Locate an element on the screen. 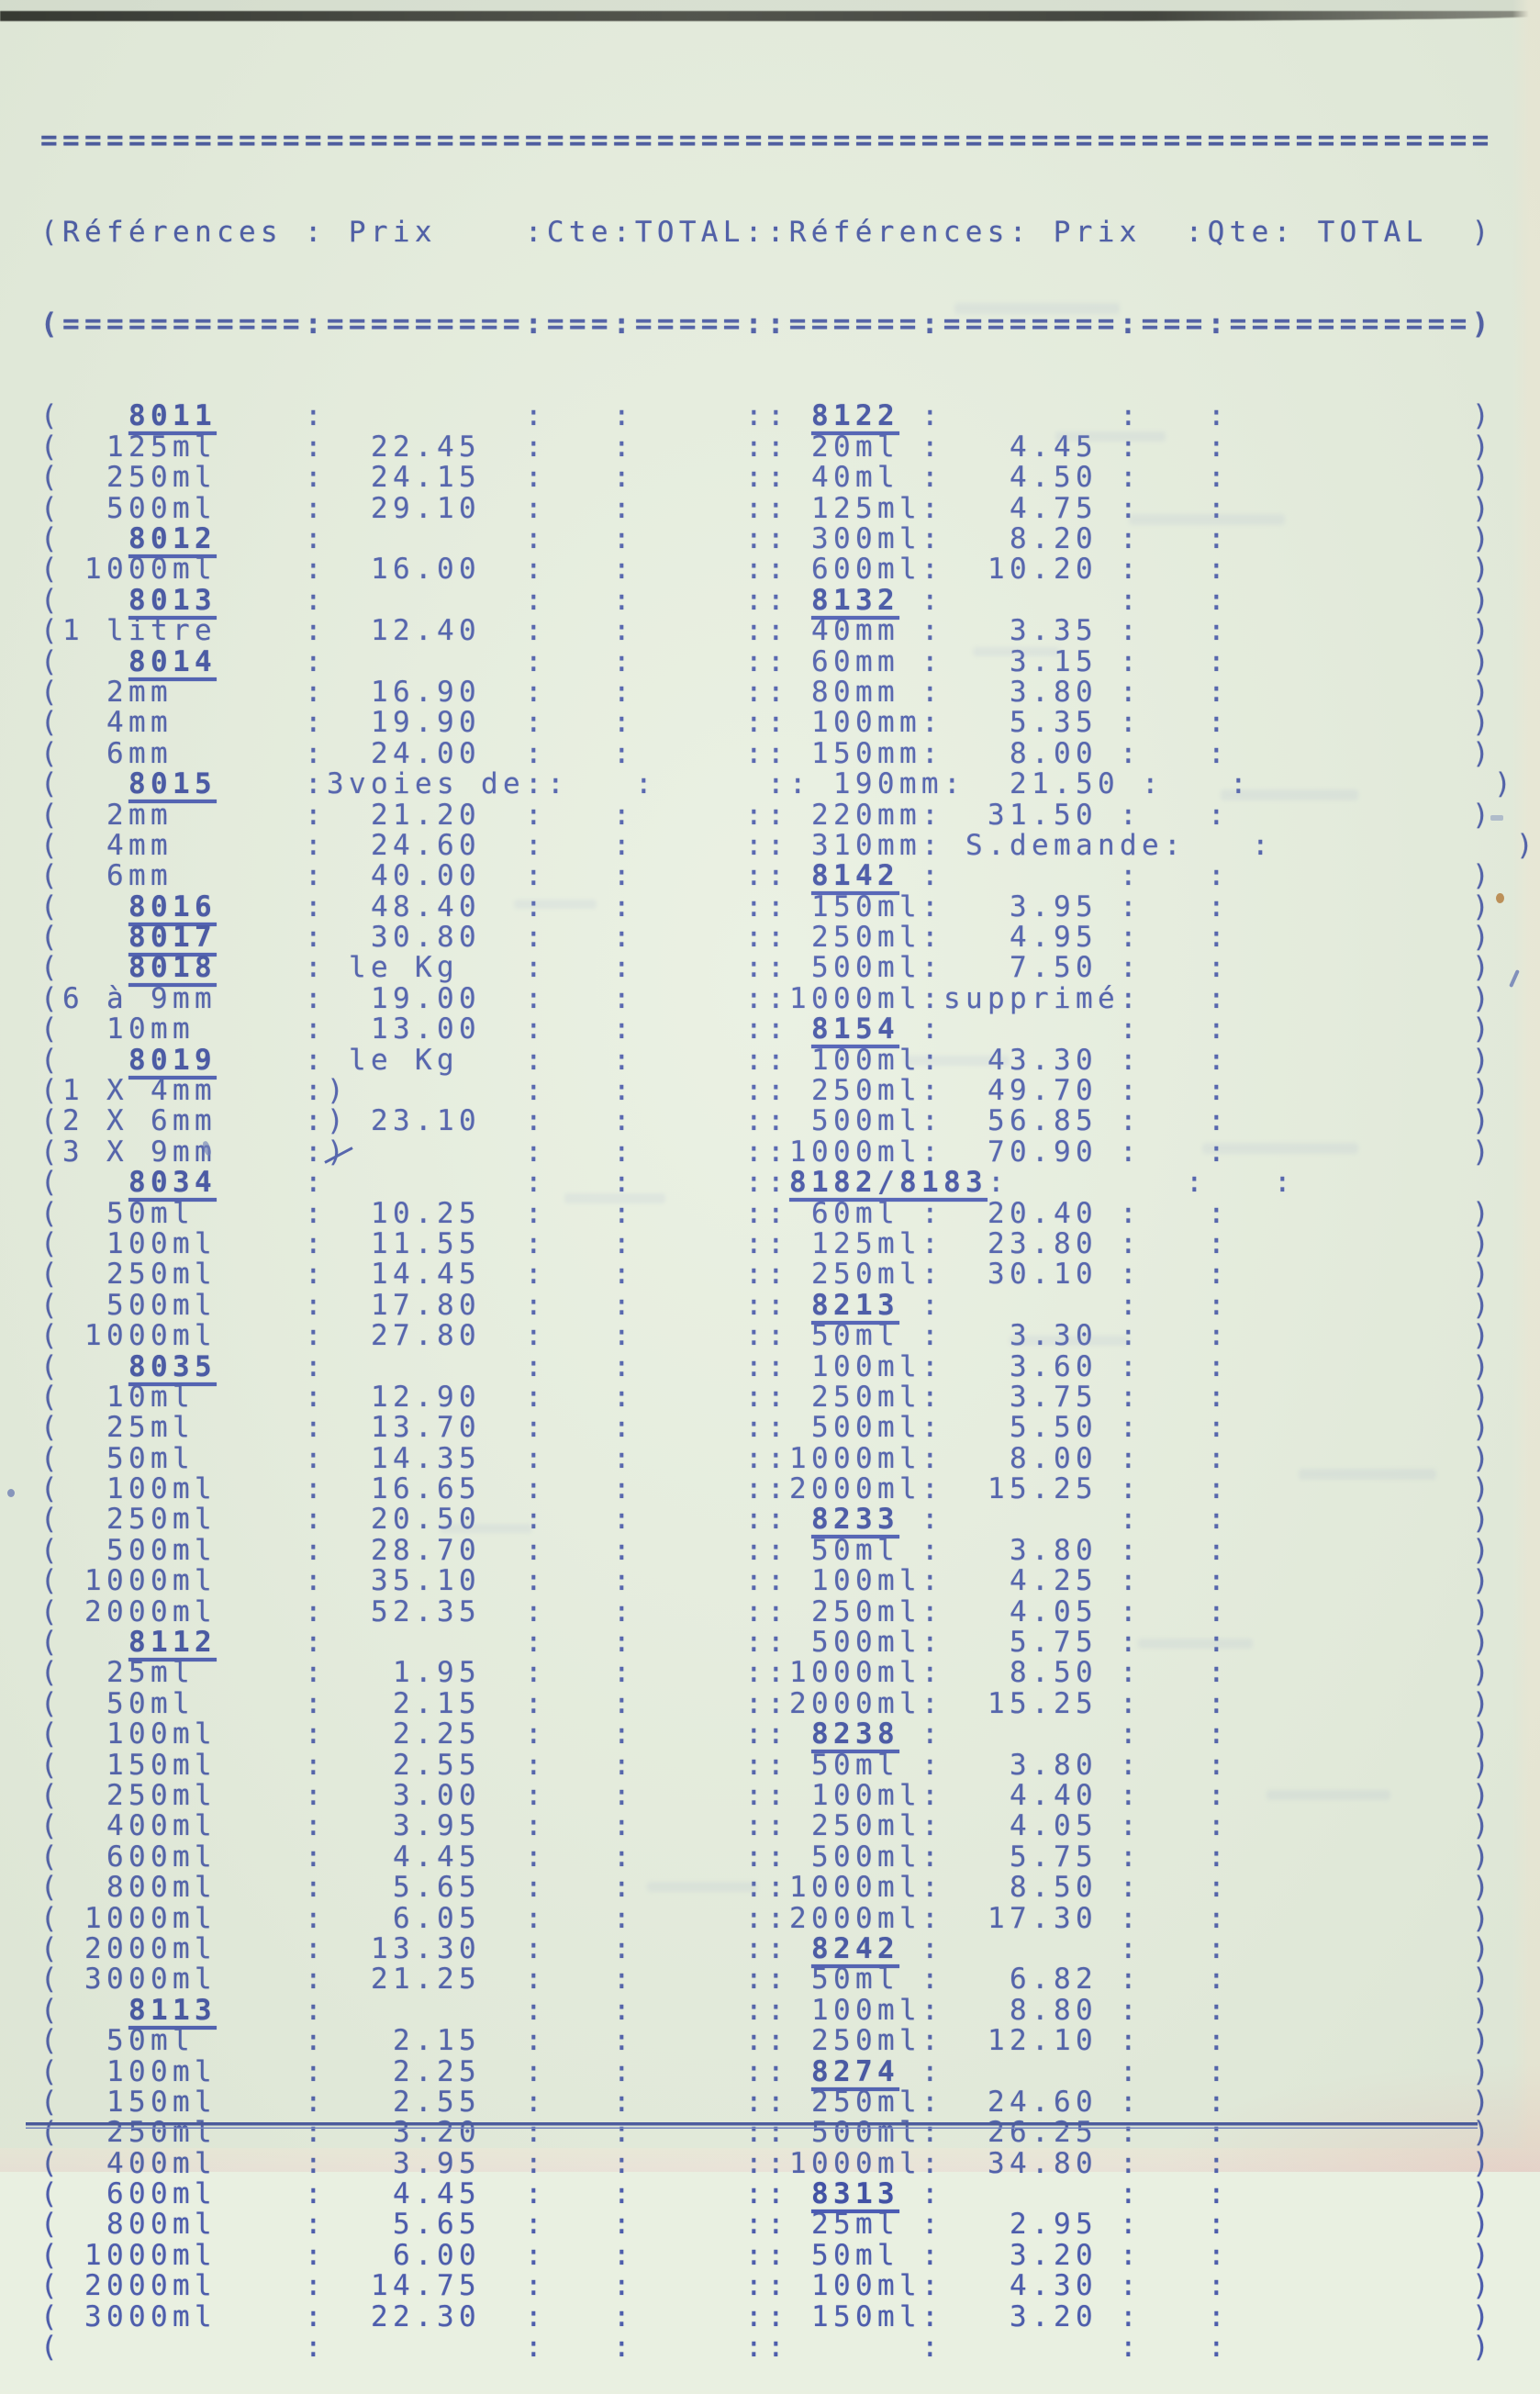  reference-number: 8182/8183 is located at coordinates (888, 1182).